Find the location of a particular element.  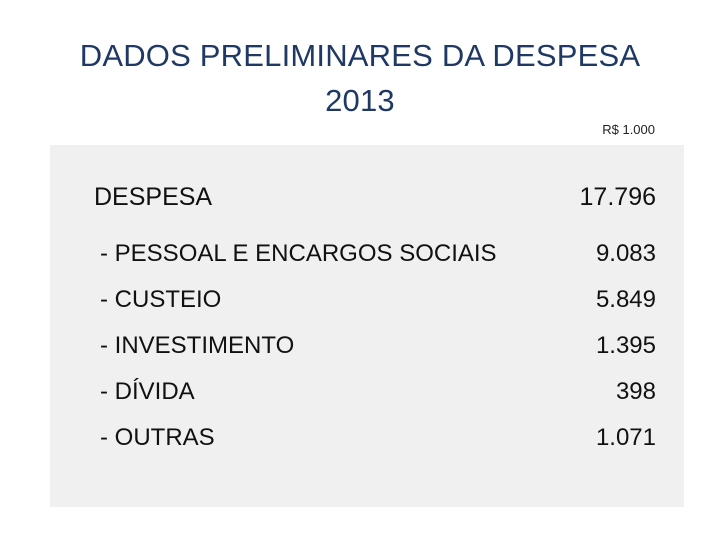

expense-value: 5.849 is located at coordinates (625, 299).